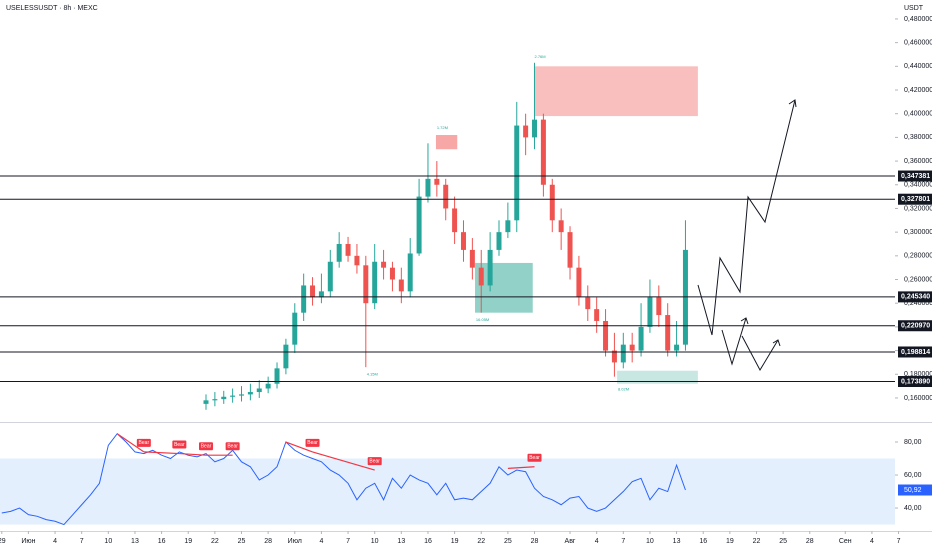  I want to click on y-tick-label: 0,240000, so click(918, 303).